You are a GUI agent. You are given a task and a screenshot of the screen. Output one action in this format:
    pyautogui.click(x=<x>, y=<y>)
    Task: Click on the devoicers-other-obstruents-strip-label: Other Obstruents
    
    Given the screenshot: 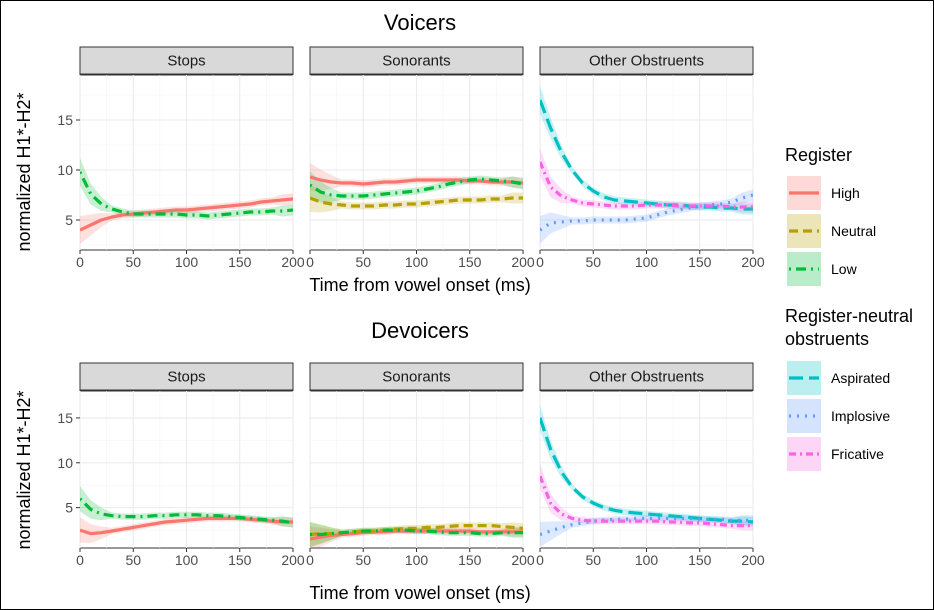 What is the action you would take?
    pyautogui.click(x=646, y=377)
    